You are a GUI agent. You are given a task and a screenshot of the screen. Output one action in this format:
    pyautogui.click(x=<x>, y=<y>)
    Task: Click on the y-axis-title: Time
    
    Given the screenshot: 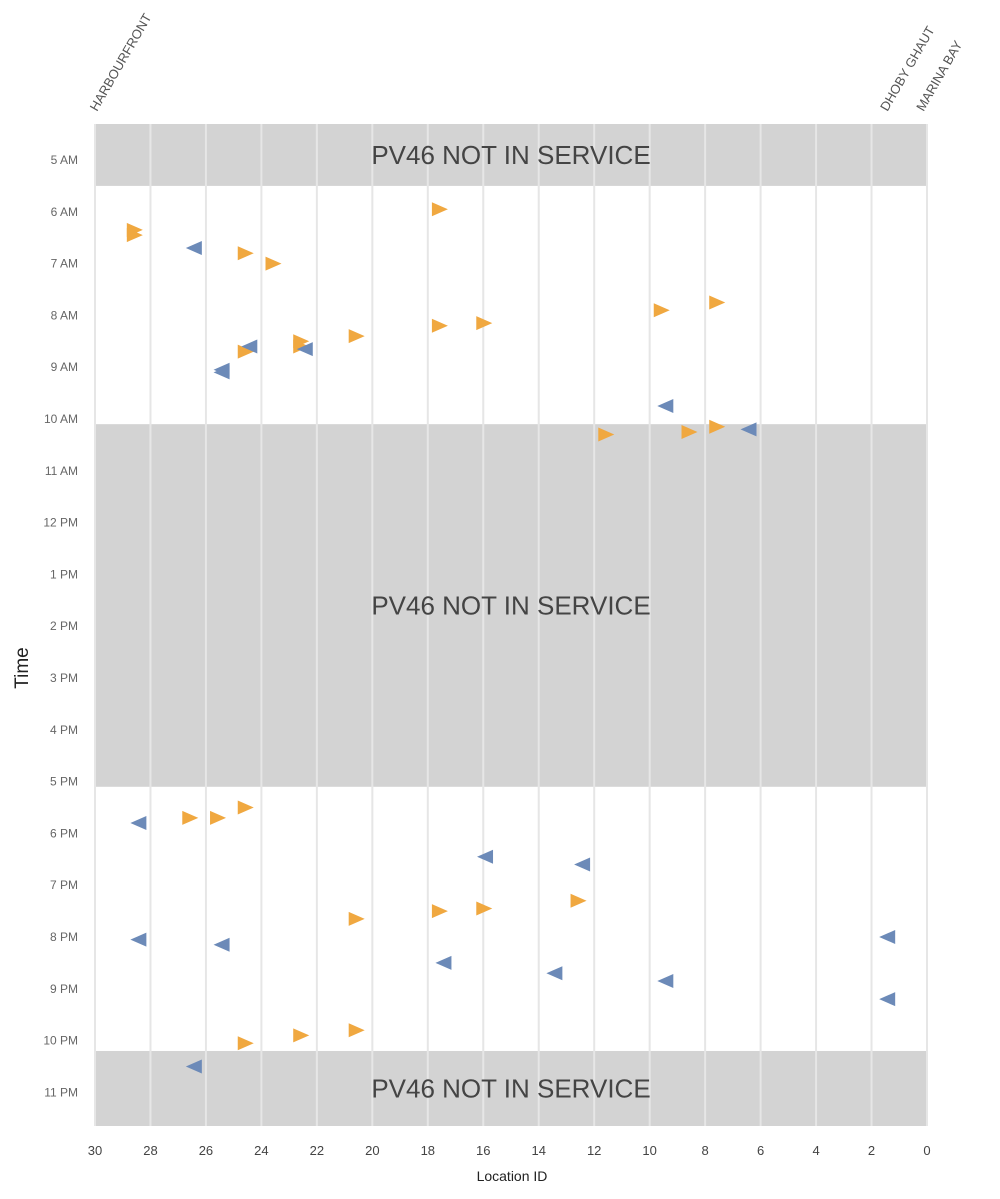 What is the action you would take?
    pyautogui.click(x=22, y=668)
    